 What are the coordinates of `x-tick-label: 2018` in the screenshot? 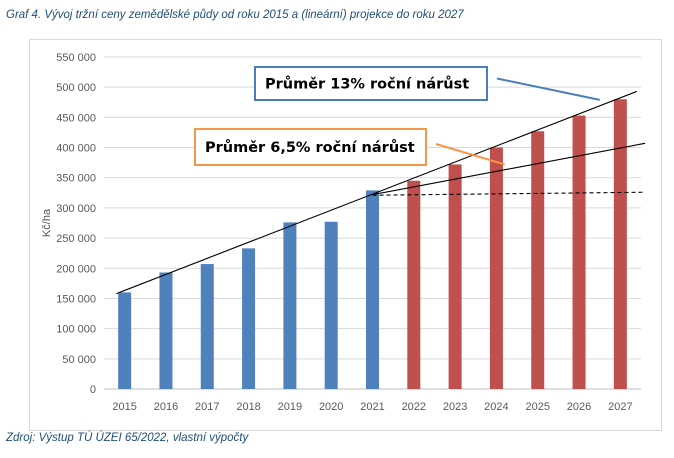 It's located at (248, 407).